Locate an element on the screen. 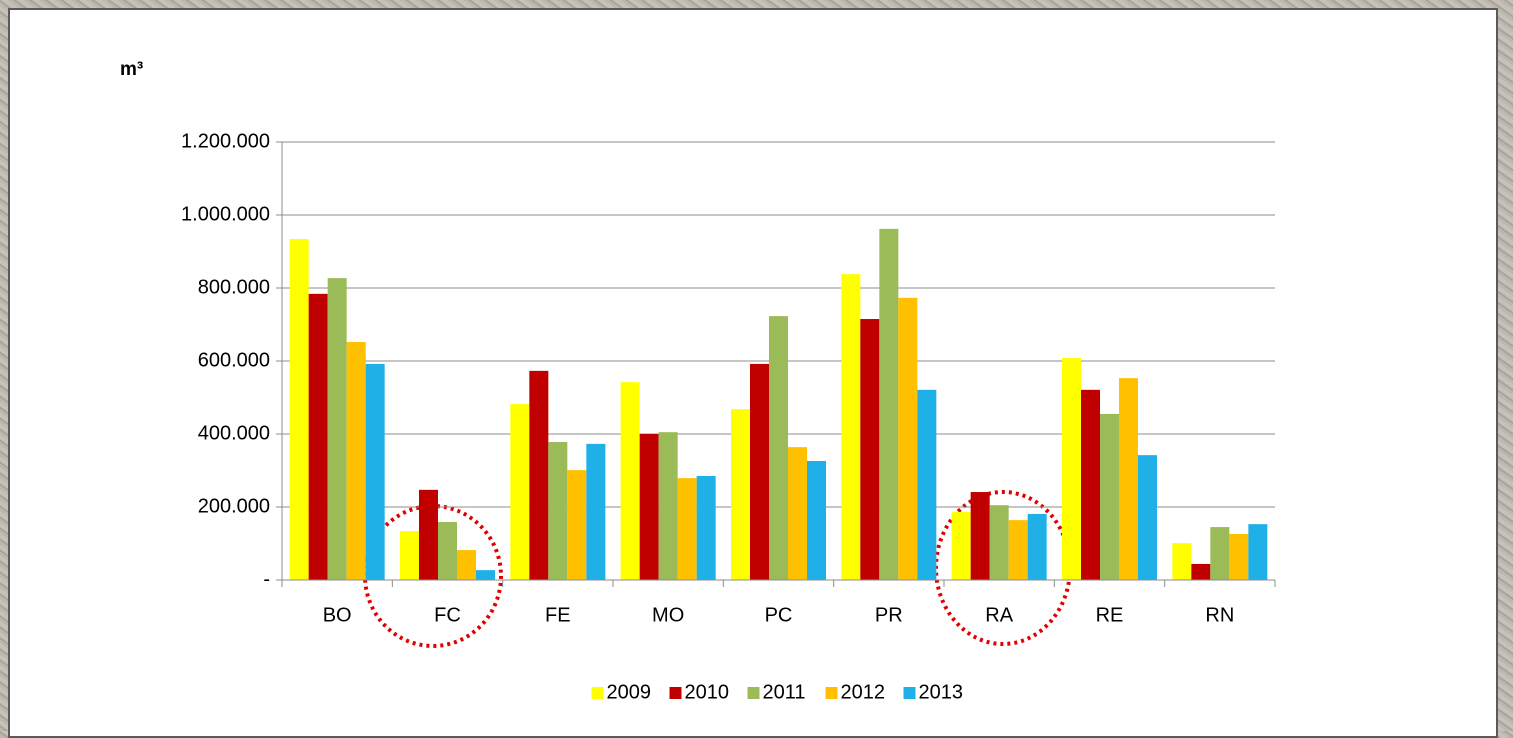 This screenshot has width=1513, height=738. legend-label: 2012 is located at coordinates (863, 692).